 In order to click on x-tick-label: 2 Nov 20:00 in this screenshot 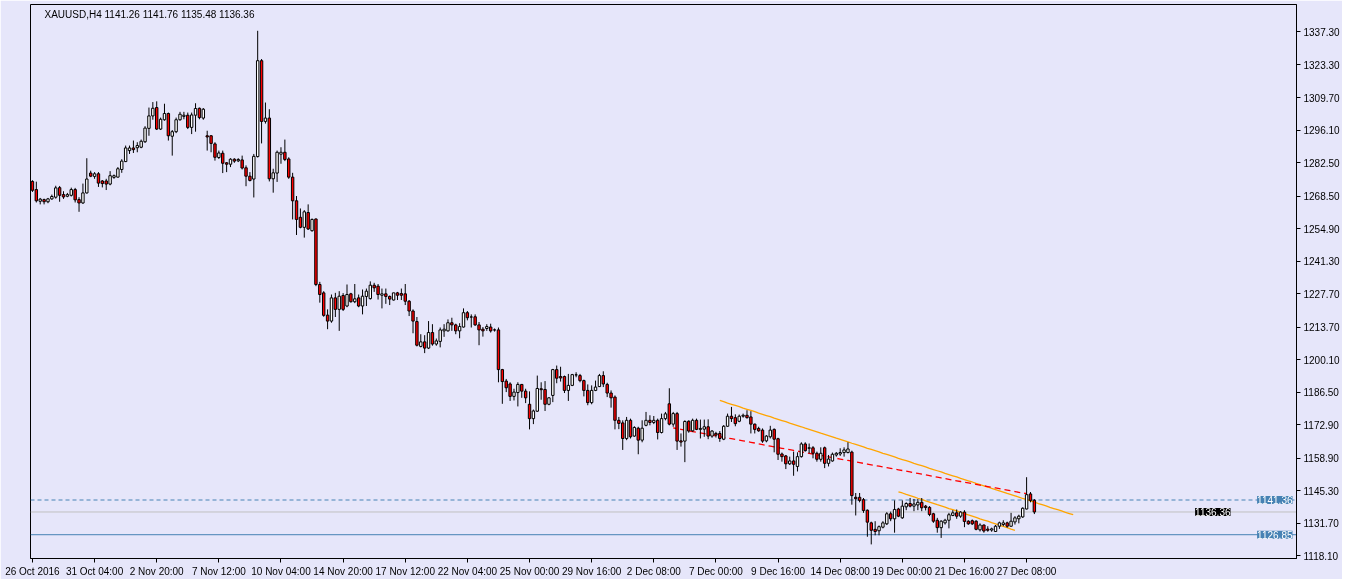, I will do `click(157, 571)`.